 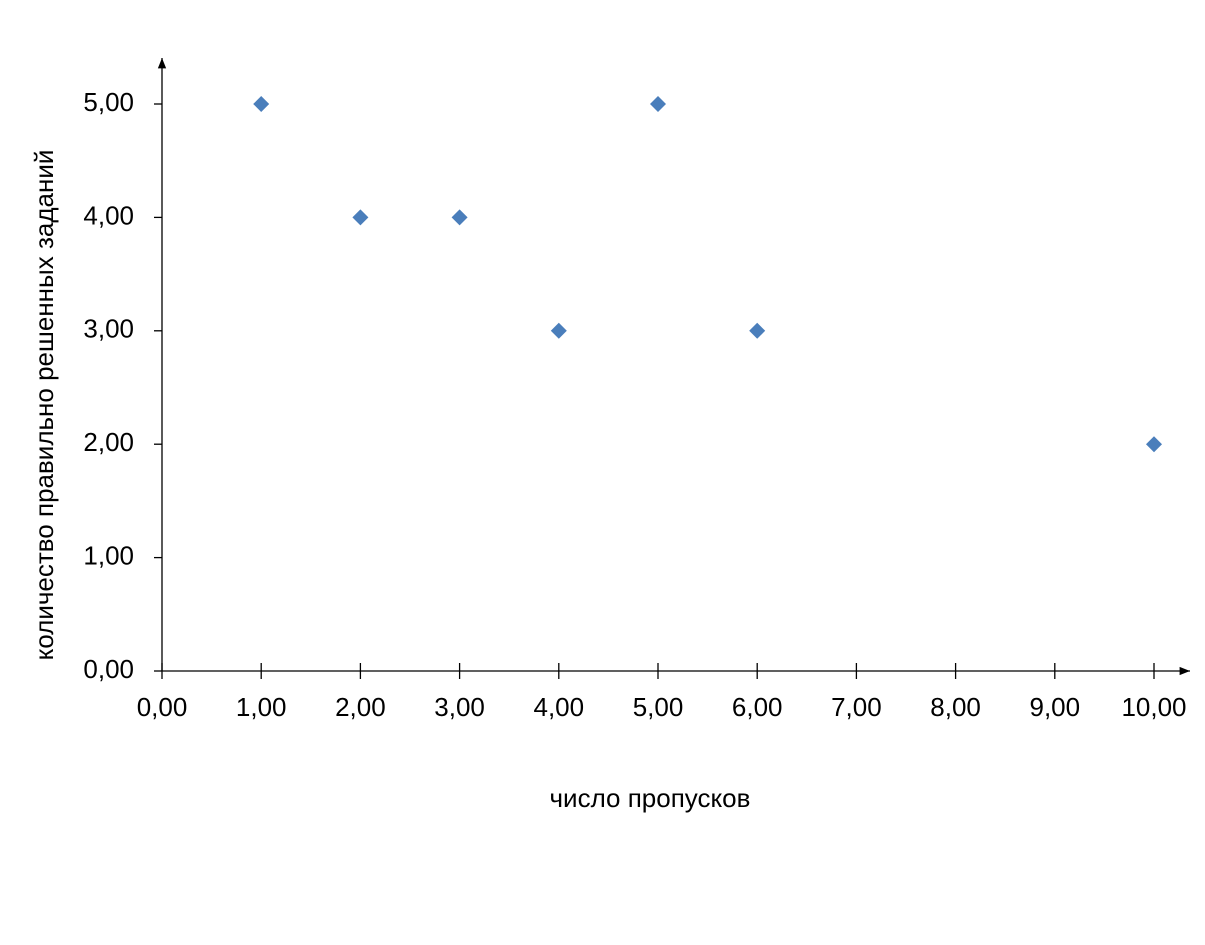 What do you see at coordinates (108, 669) in the screenshot?
I see `y-tick-label: 0,00` at bounding box center [108, 669].